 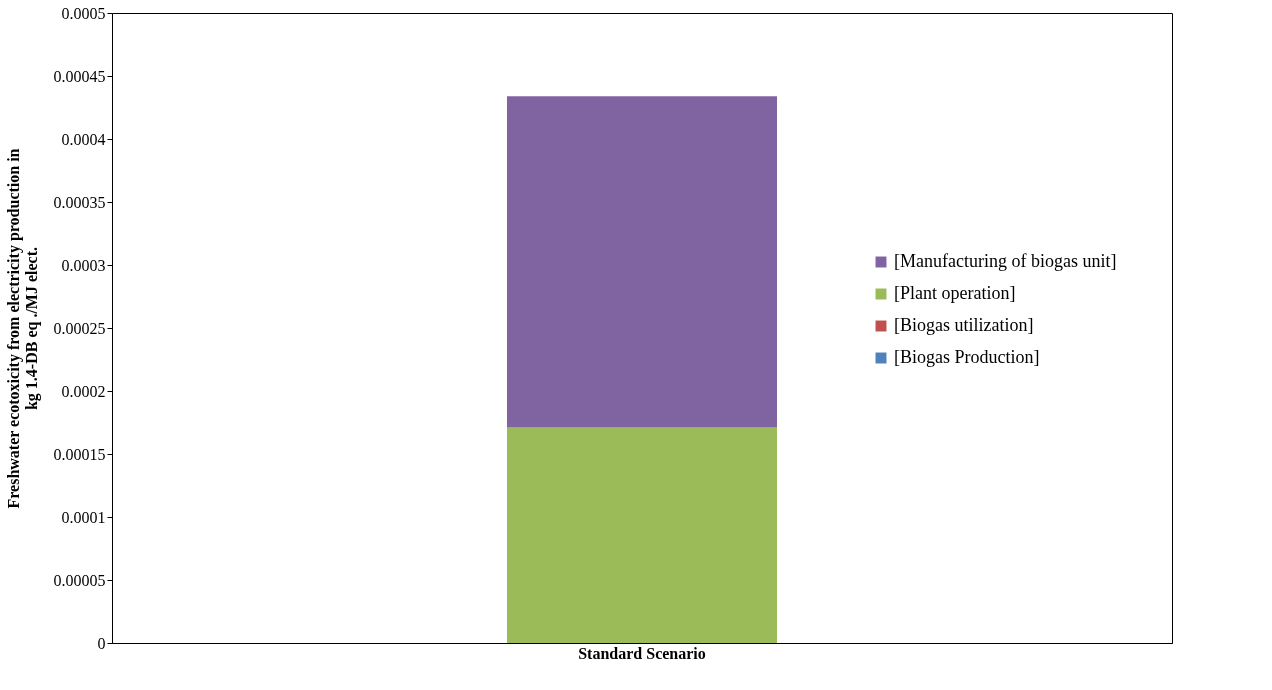 What do you see at coordinates (967, 357) in the screenshot?
I see `legend-label: [Biogas Production]` at bounding box center [967, 357].